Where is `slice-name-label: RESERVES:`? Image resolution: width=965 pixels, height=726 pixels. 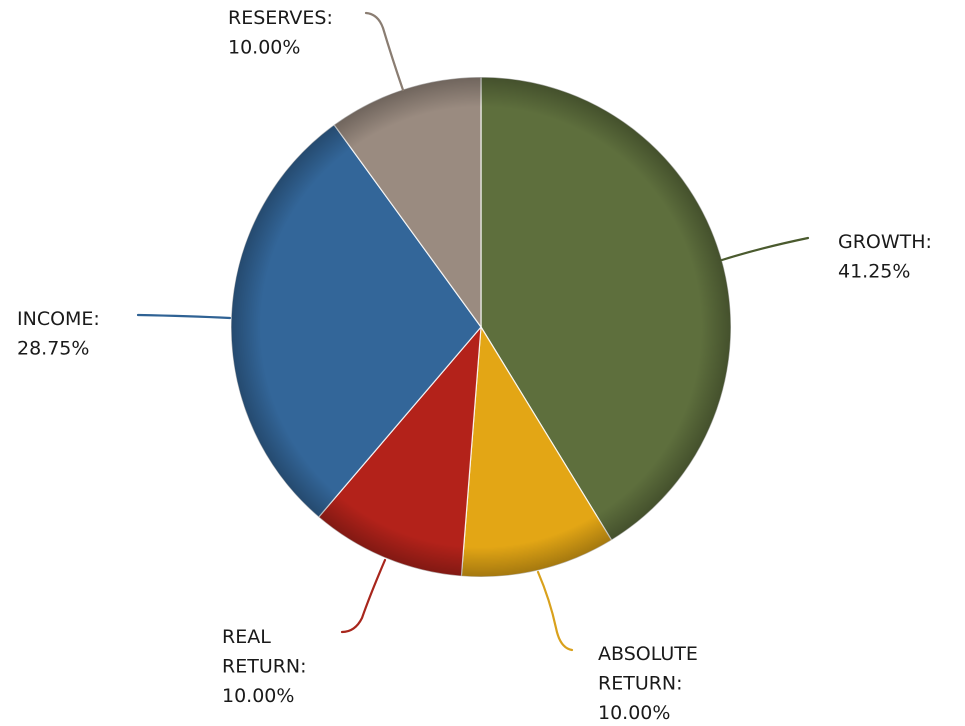 slice-name-label: RESERVES: is located at coordinates (280, 18).